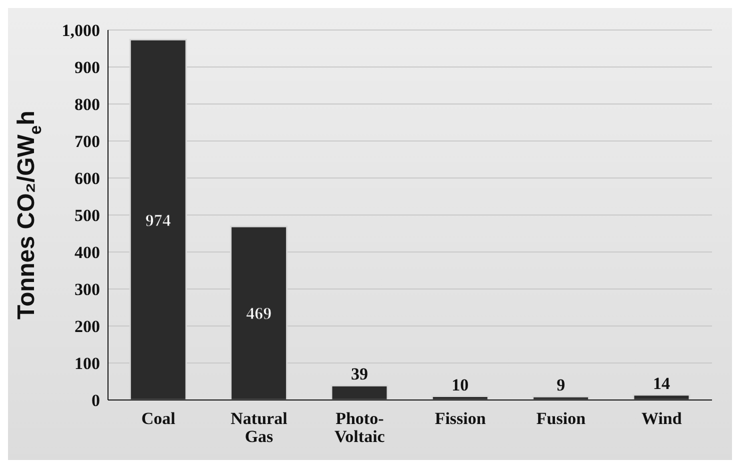  I want to click on data-label: 14, so click(661, 383).